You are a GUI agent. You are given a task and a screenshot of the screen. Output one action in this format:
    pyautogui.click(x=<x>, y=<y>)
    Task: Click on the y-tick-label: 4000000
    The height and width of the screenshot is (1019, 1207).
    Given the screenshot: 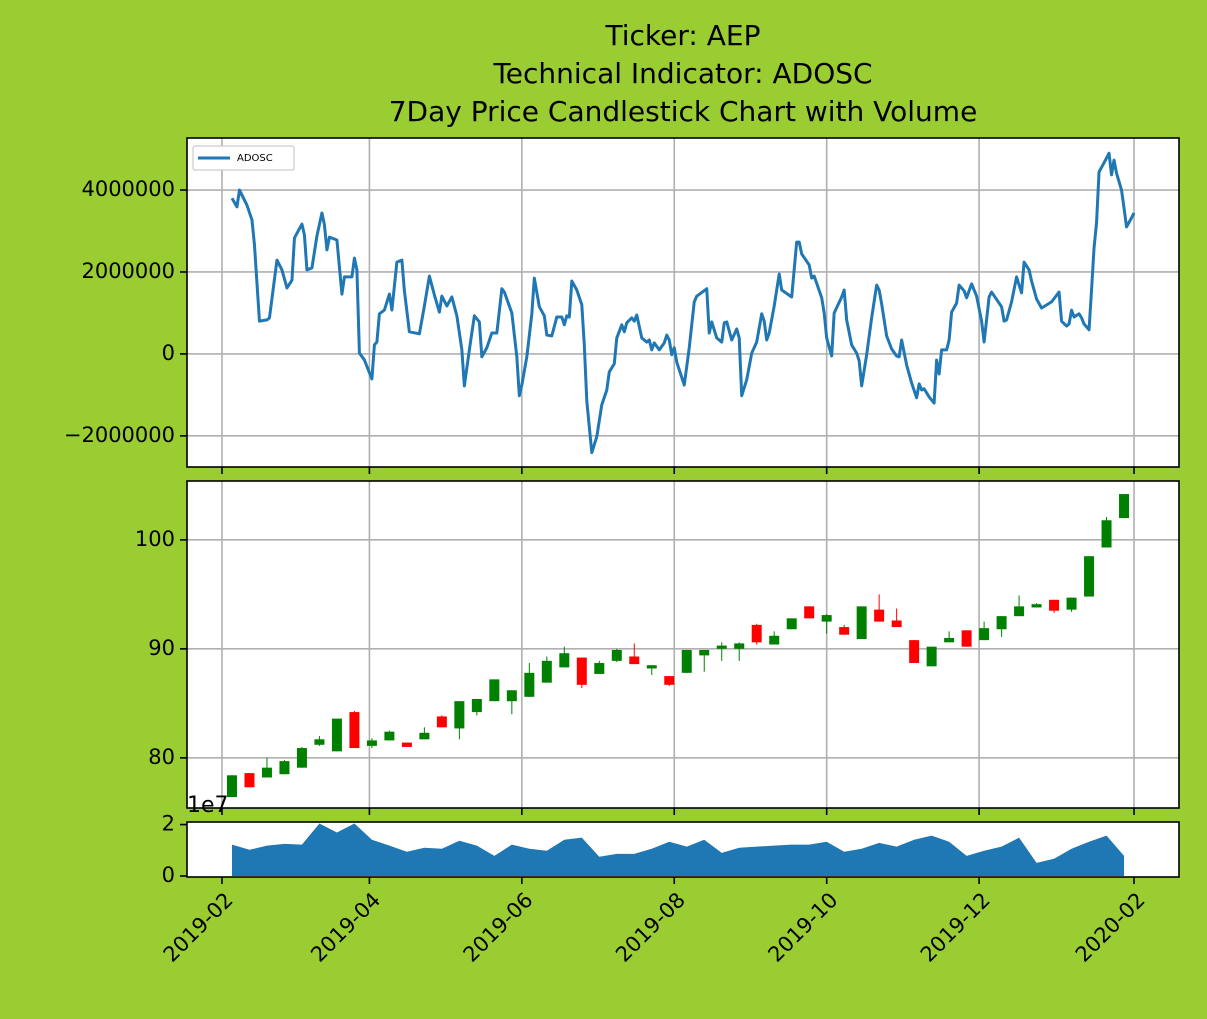 What is the action you would take?
    pyautogui.click(x=128, y=189)
    